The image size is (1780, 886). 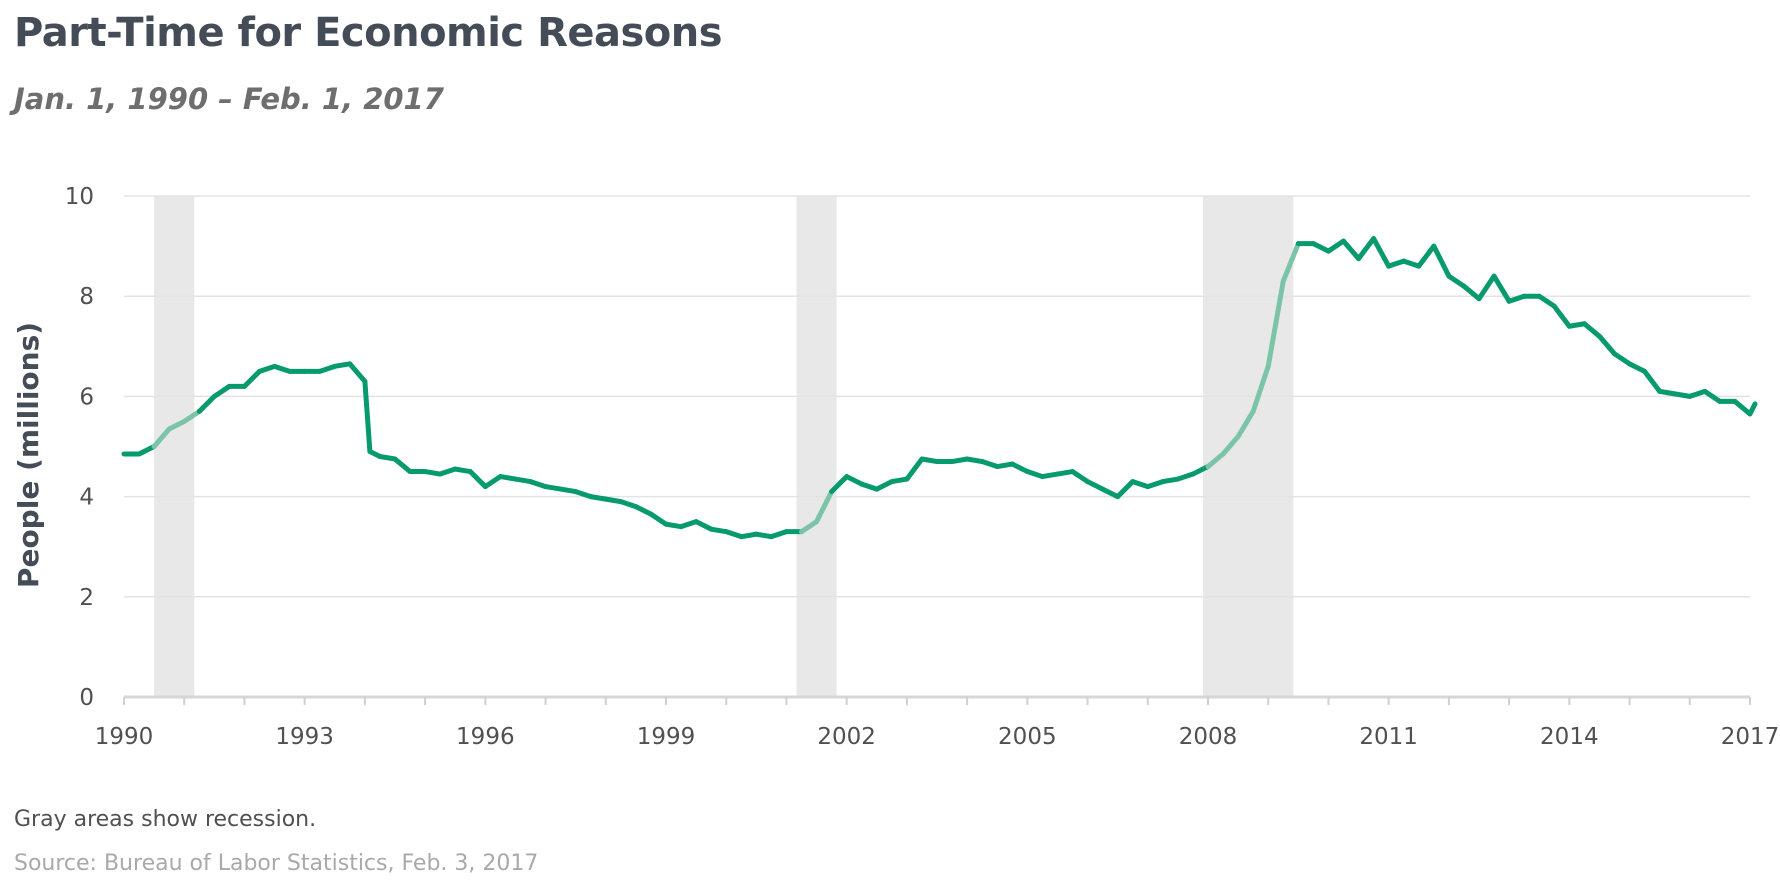 What do you see at coordinates (666, 737) in the screenshot?
I see `x-tick-label: 1999` at bounding box center [666, 737].